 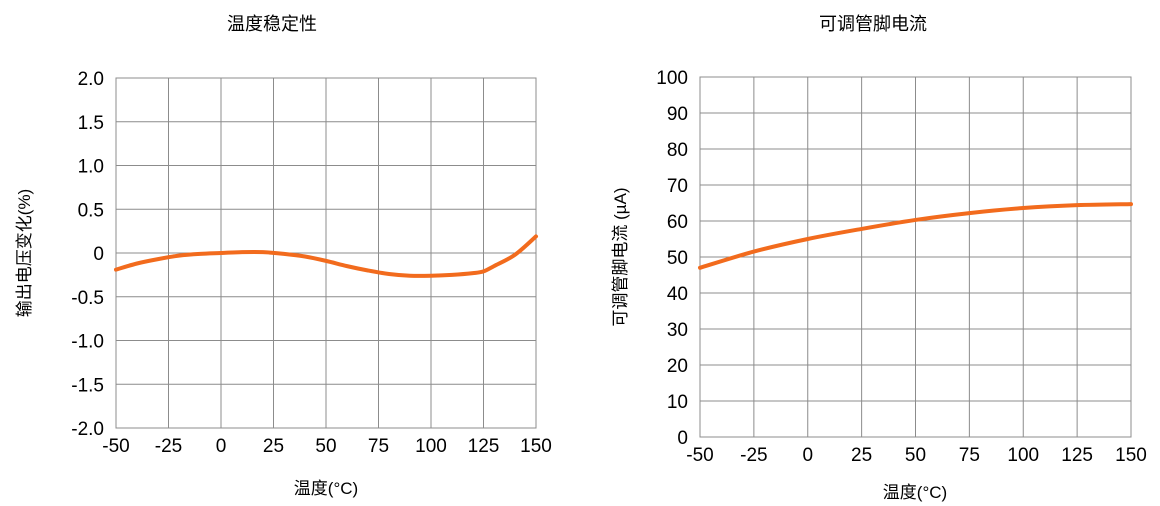 I want to click on chart1-x-tick-label: 125, so click(x=484, y=446).